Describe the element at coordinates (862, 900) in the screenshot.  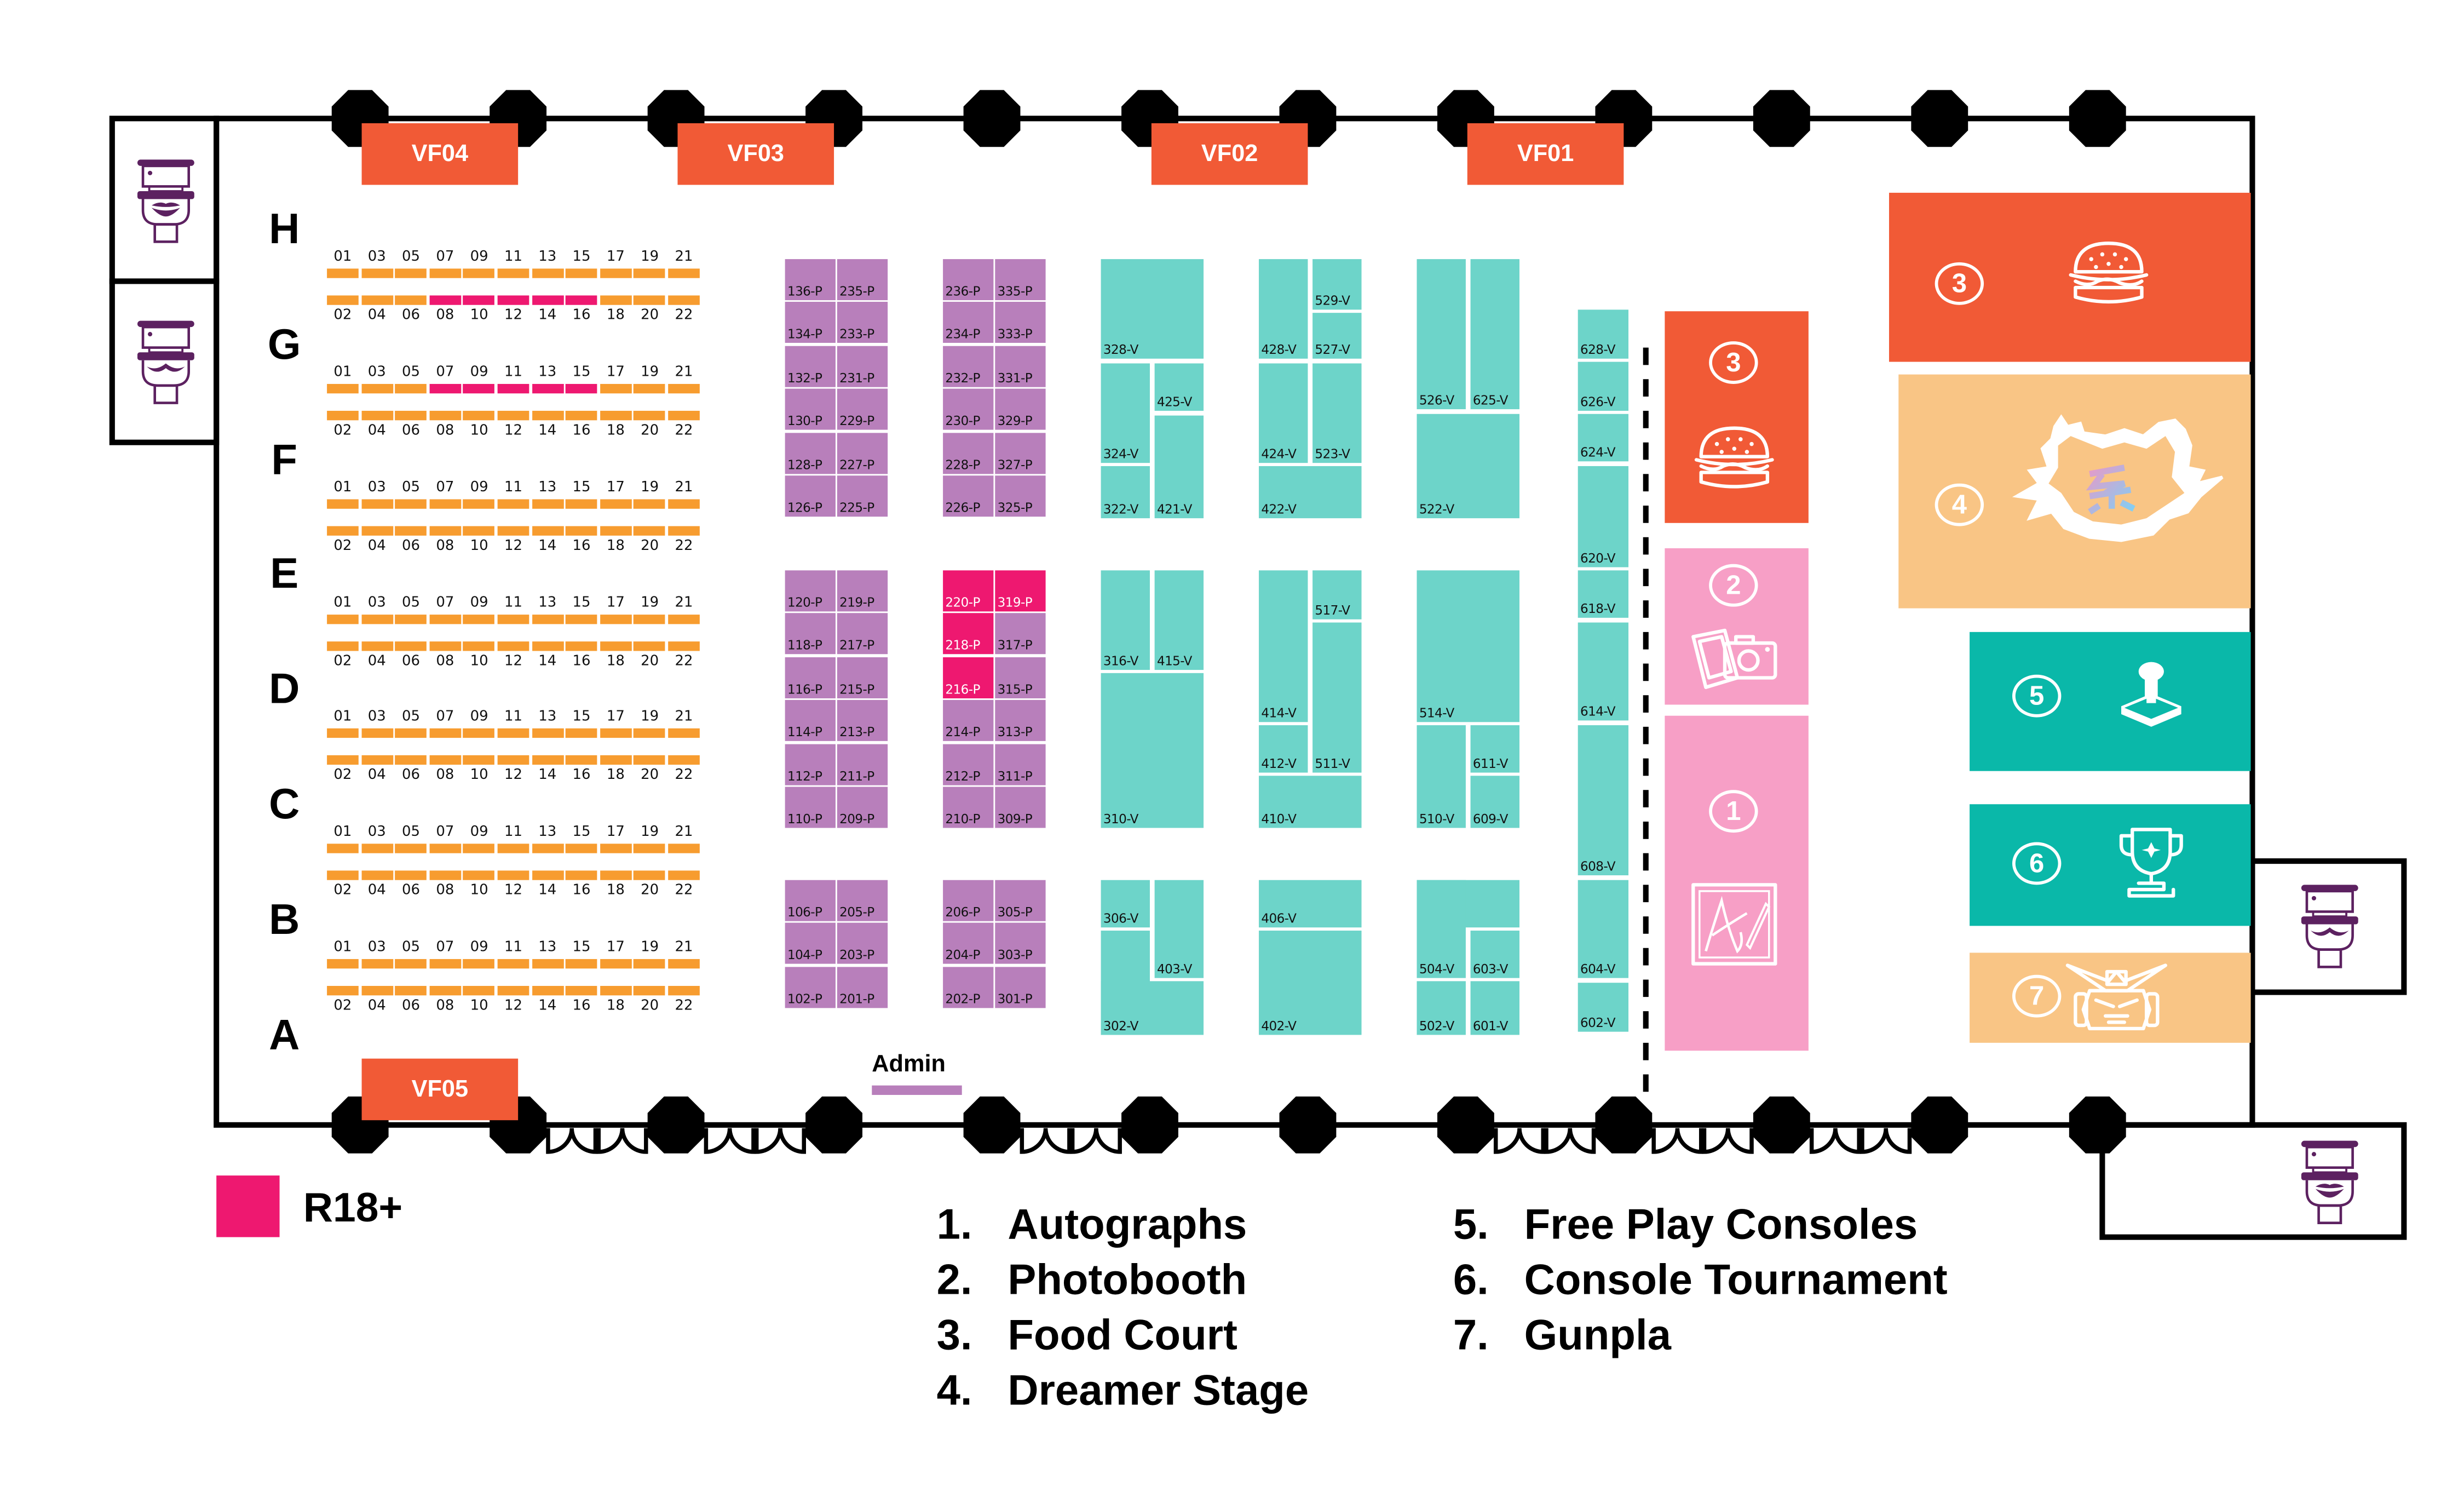
I see `booth-205-p` at that location.